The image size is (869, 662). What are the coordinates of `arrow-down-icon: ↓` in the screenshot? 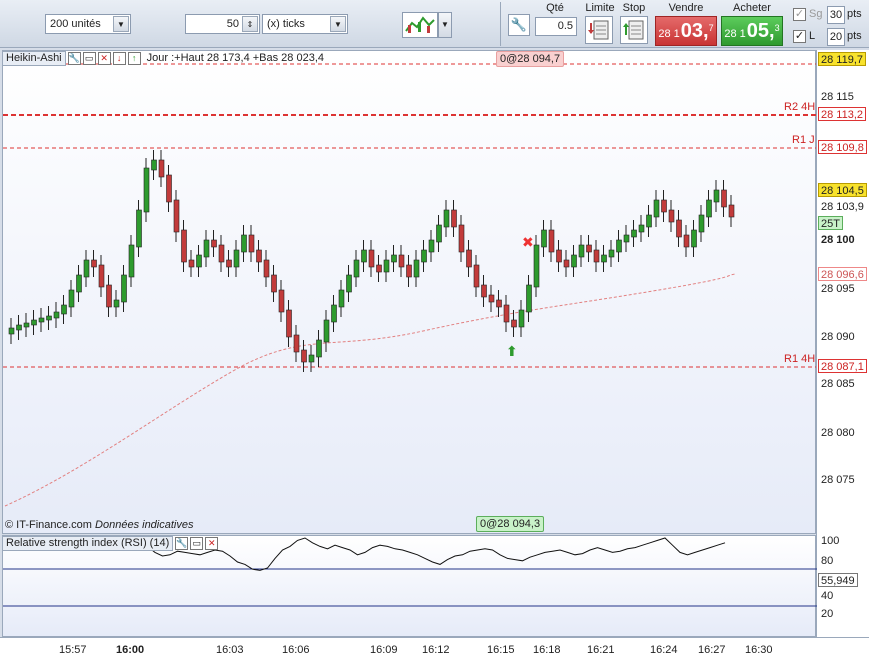 It's located at (119, 58).